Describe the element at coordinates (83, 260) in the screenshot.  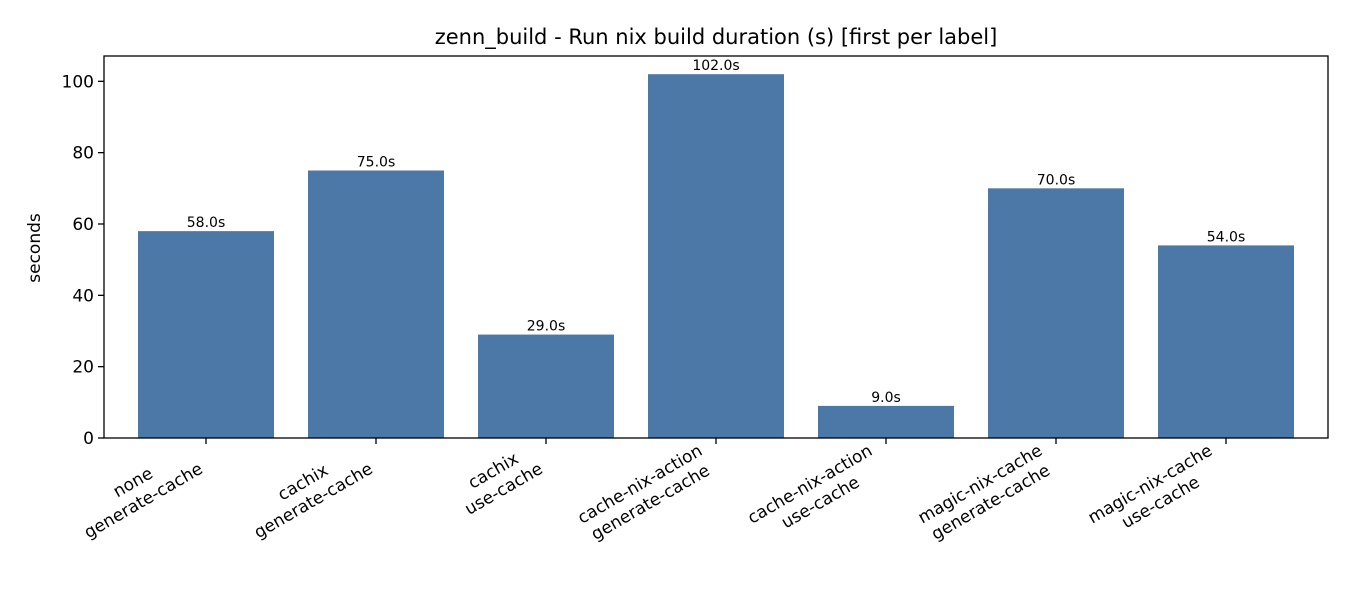
I see `y-axis: 0 20 40 60 80 100` at that location.